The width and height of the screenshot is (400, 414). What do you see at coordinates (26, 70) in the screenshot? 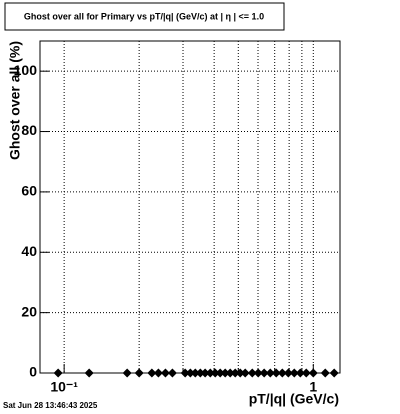
I see `y-tick-label: 100` at bounding box center [26, 70].